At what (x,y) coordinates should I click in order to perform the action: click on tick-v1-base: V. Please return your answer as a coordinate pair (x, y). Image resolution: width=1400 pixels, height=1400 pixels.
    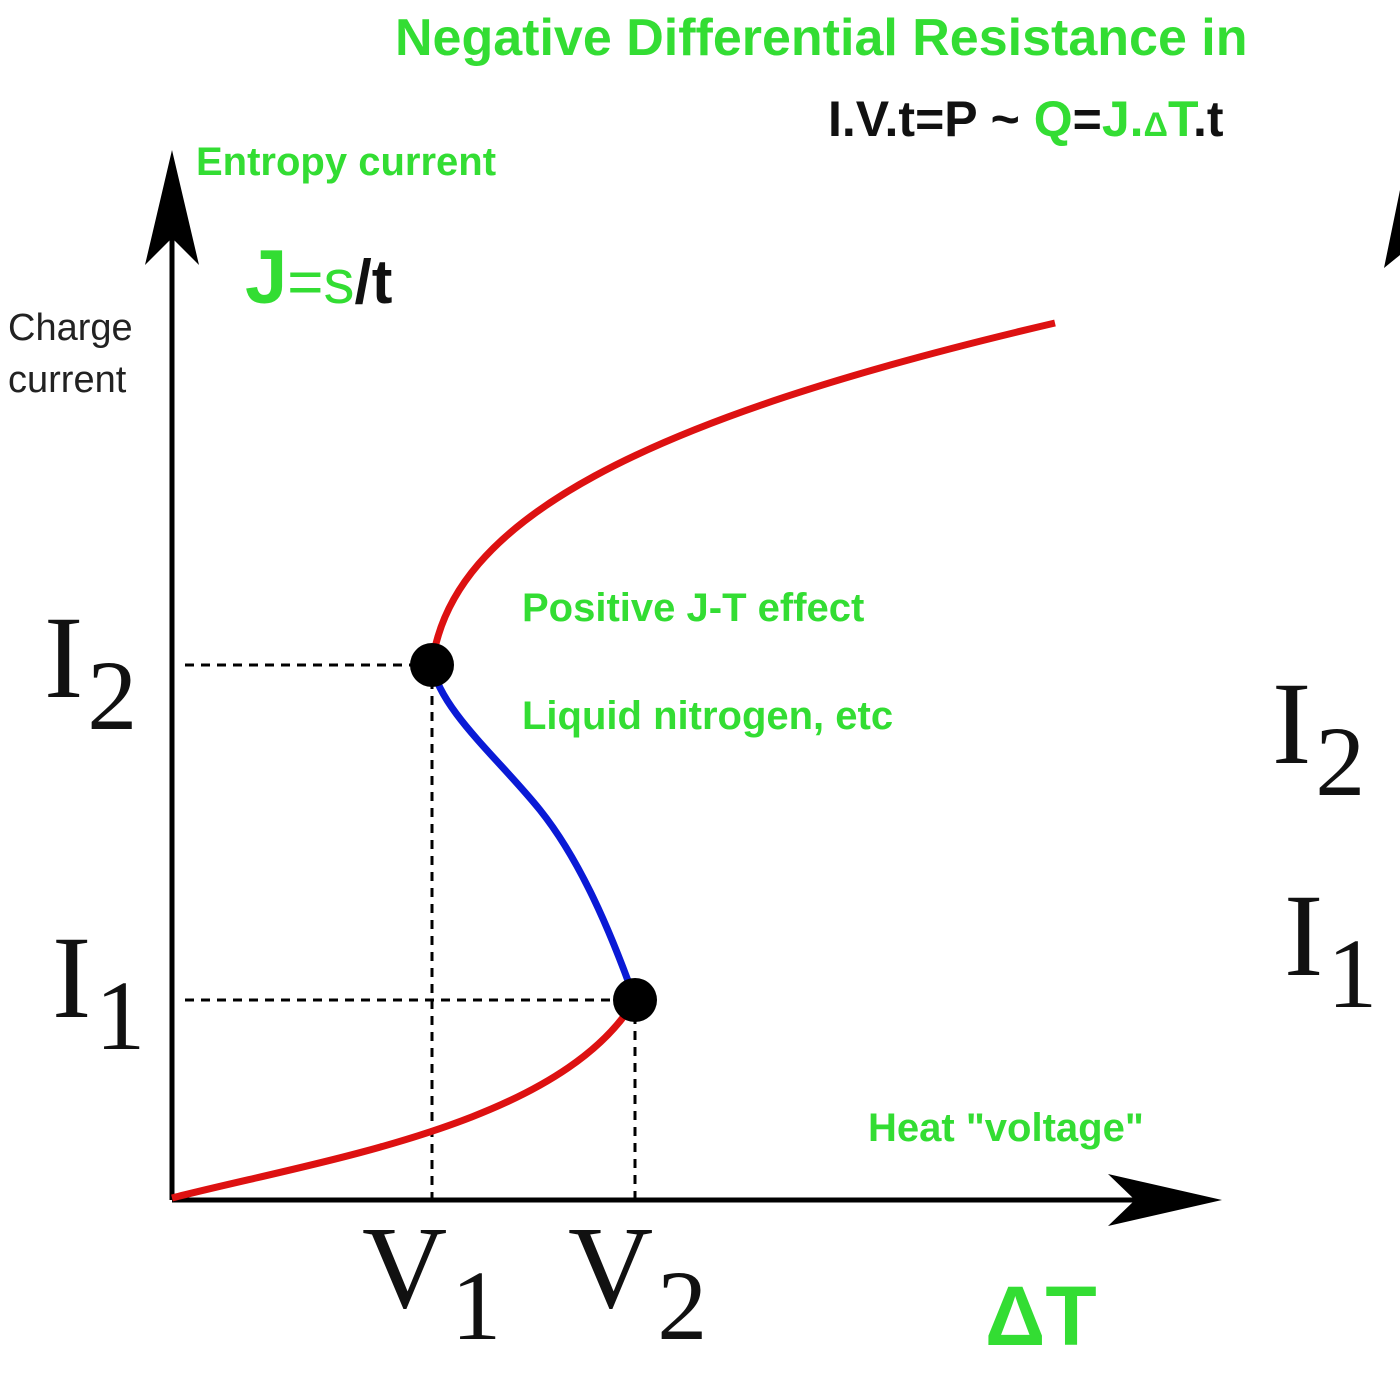
    Looking at the image, I should click on (405, 1267).